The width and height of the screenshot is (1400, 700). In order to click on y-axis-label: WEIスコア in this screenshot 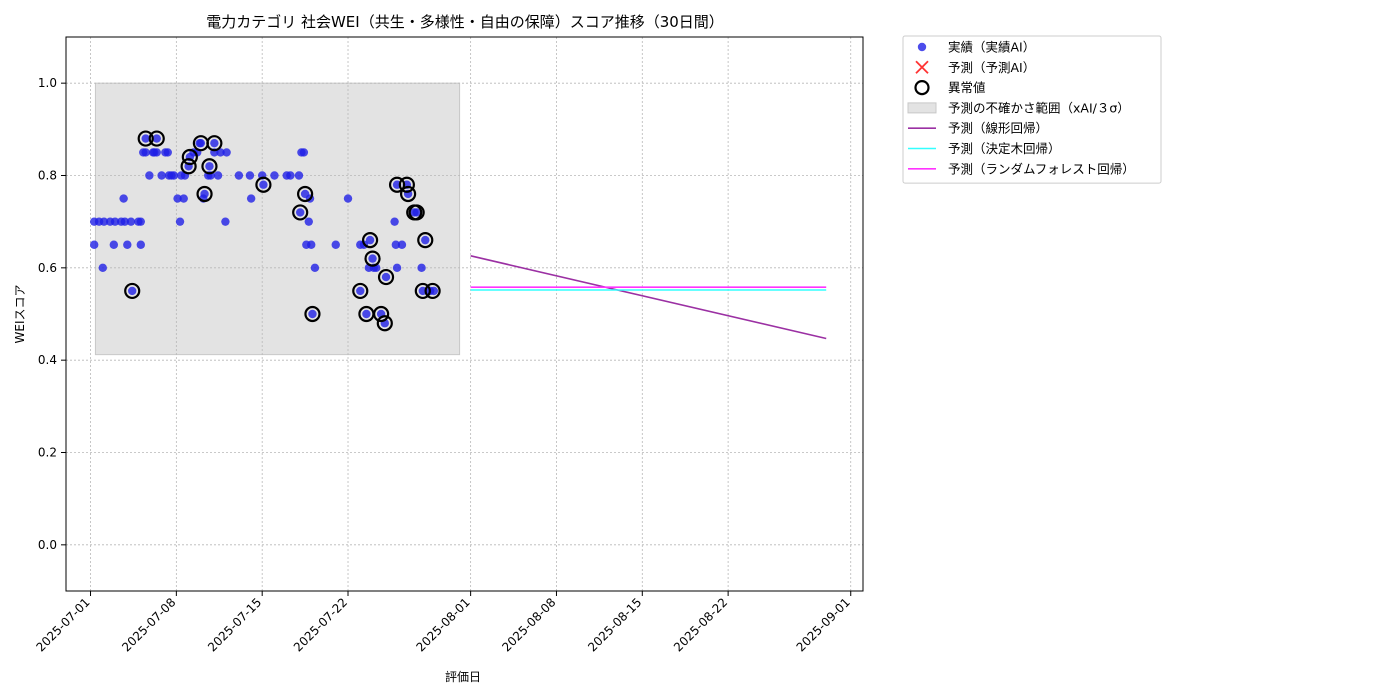, I will do `click(20, 314)`.